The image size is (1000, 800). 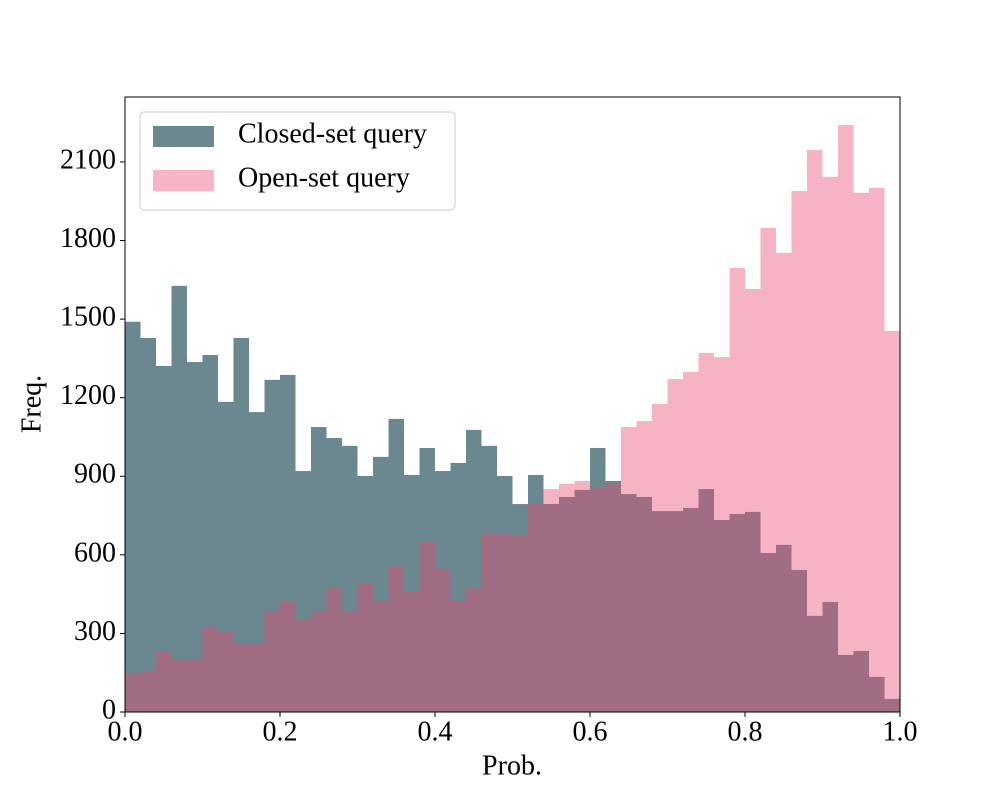 I want to click on legend-box, so click(x=297, y=161).